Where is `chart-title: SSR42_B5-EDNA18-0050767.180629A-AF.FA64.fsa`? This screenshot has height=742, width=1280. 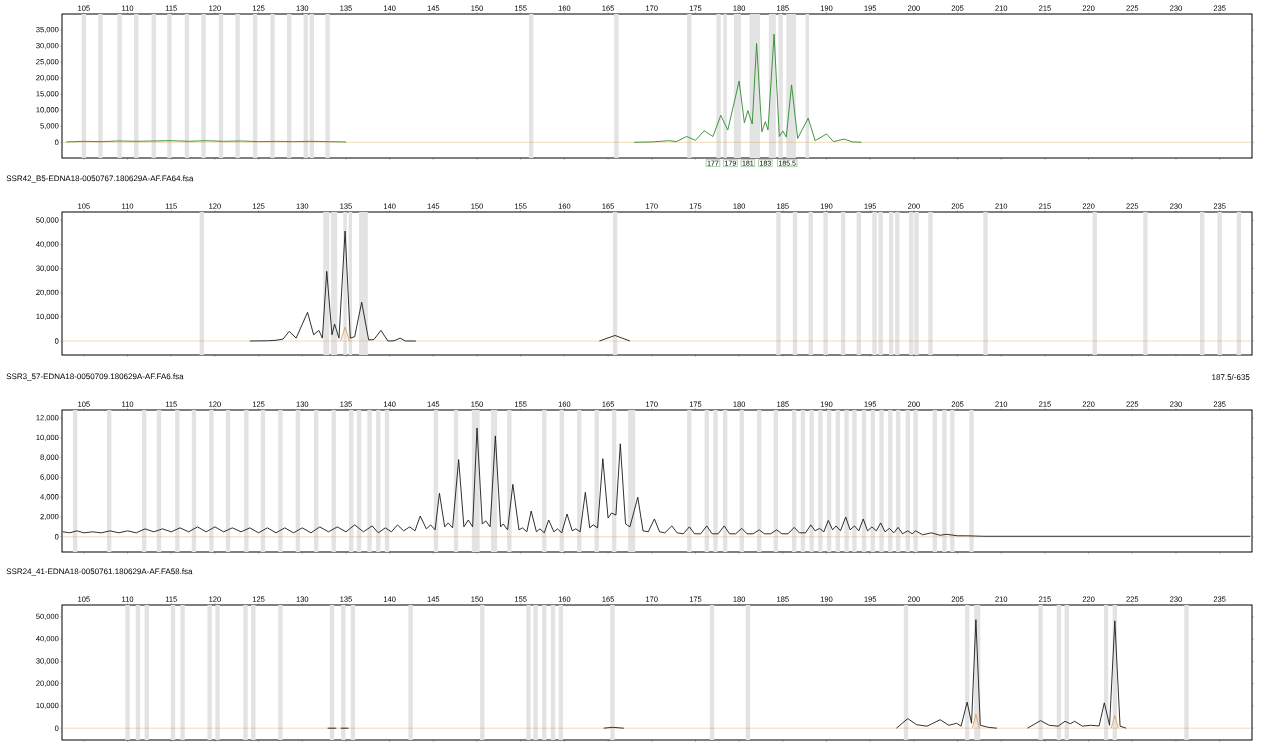
chart-title: SSR42_B5-EDNA18-0050767.180629A-AF.FA64.fsa is located at coordinates (100, 179).